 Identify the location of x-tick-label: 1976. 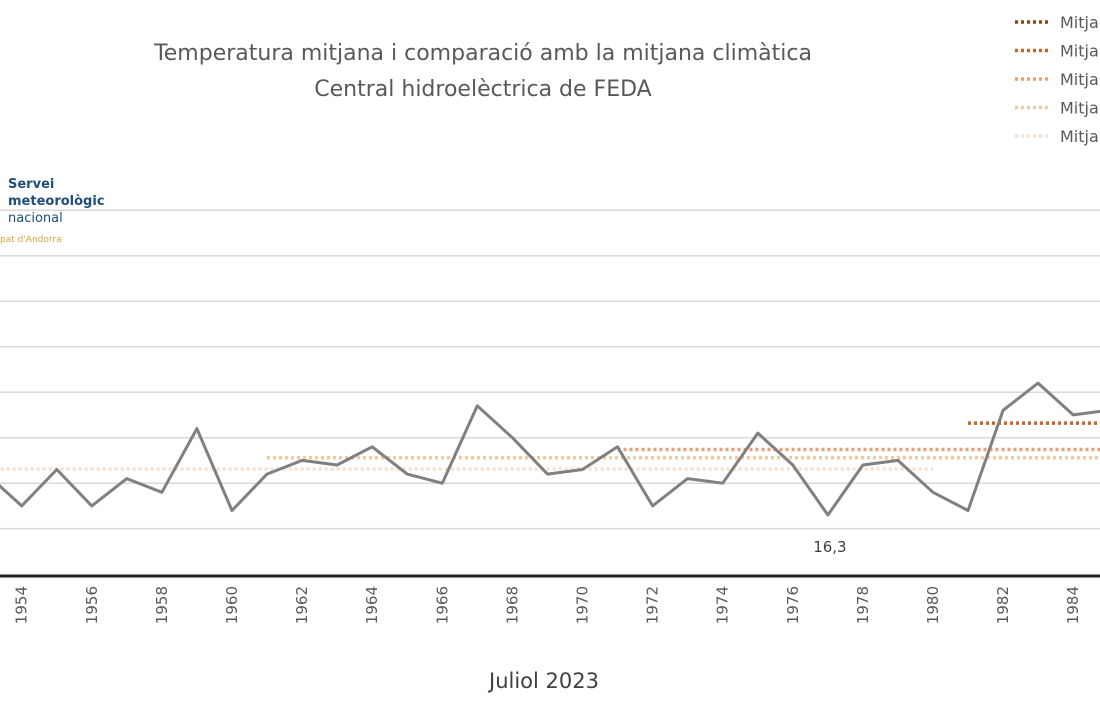
(793, 605).